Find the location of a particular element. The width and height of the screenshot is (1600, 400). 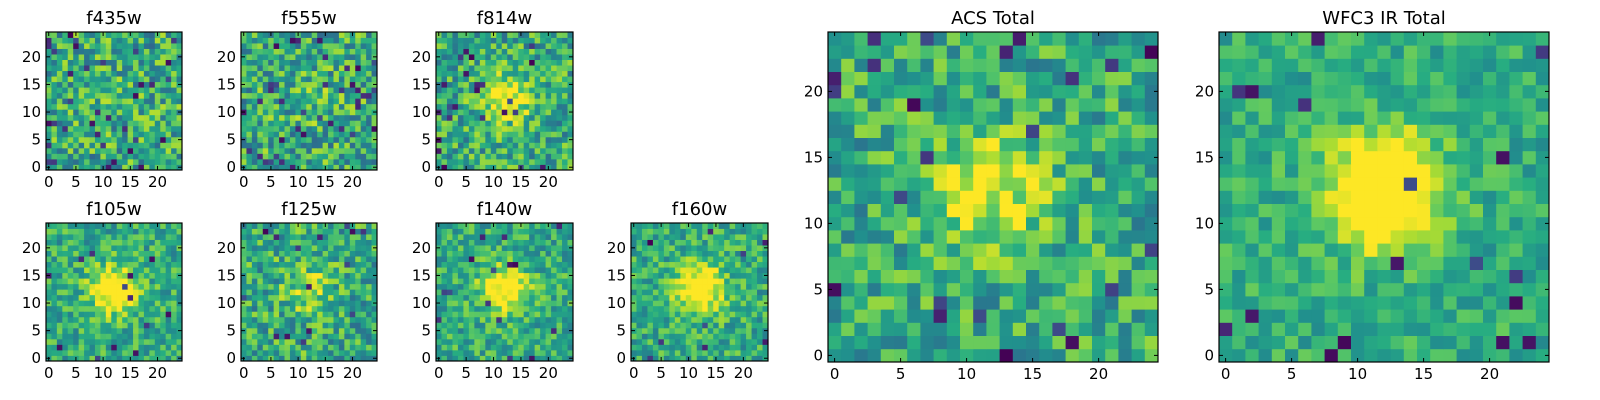

y-tick-label: 0 is located at coordinates (36, 358).